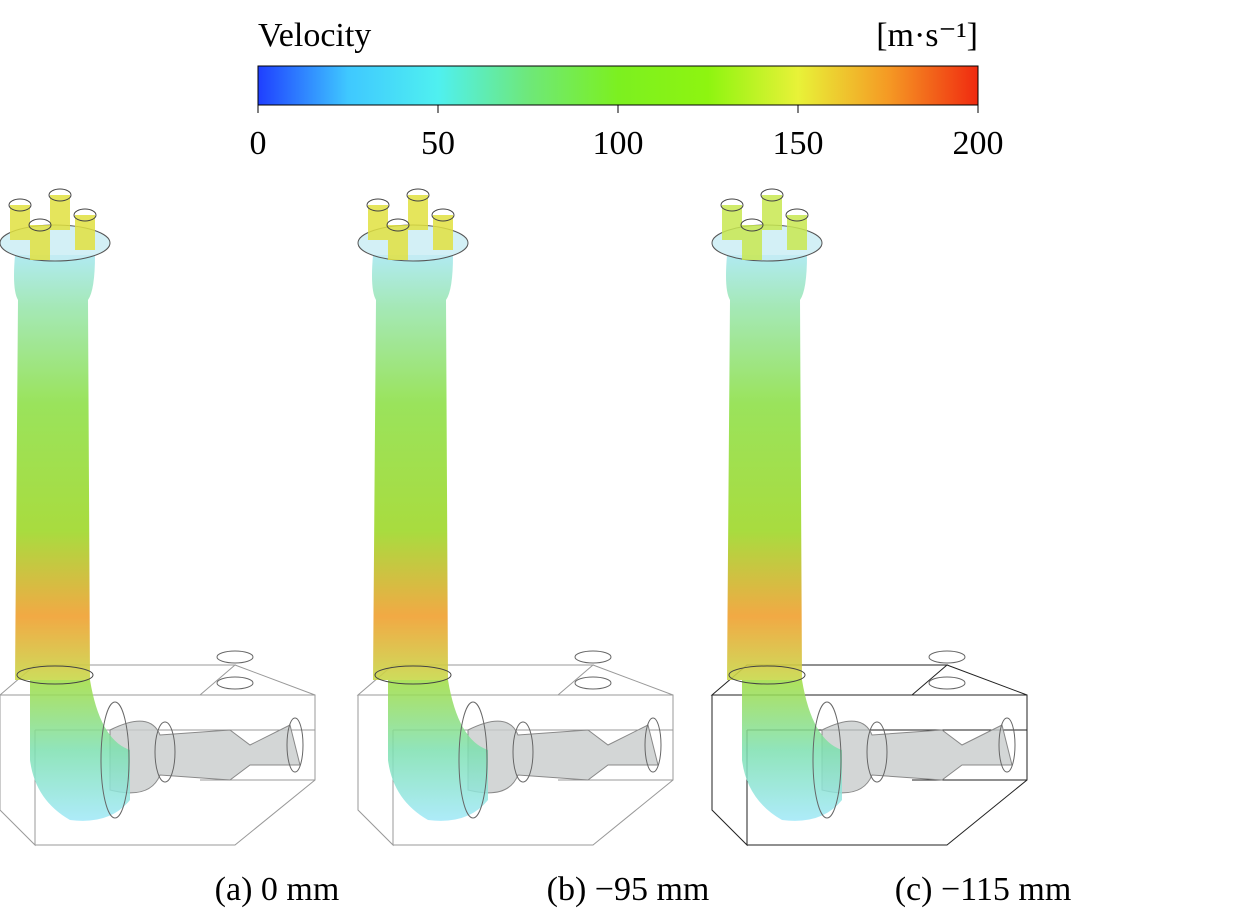 This screenshot has height=915, width=1260. Describe the element at coordinates (927, 35) in the screenshot. I see `colorbar-unit: [m·s⁻¹]` at that location.